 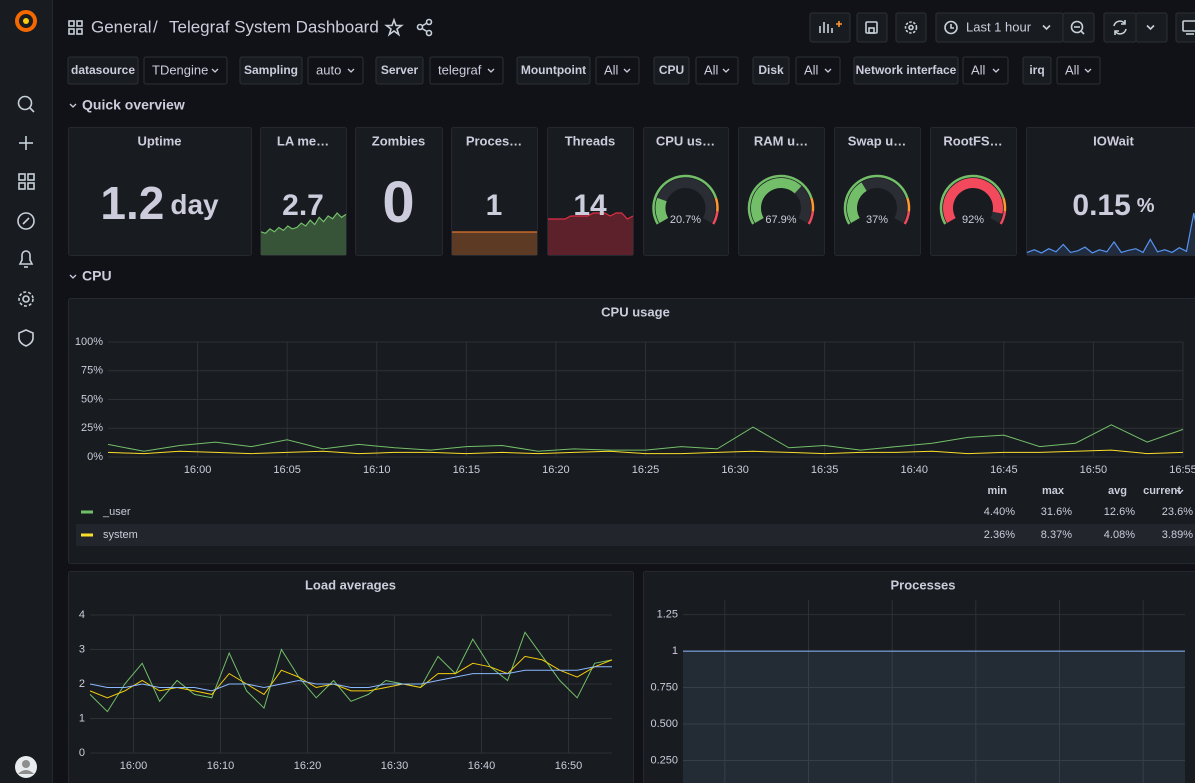 I want to click on dashboard-icon, so click(x=75, y=27).